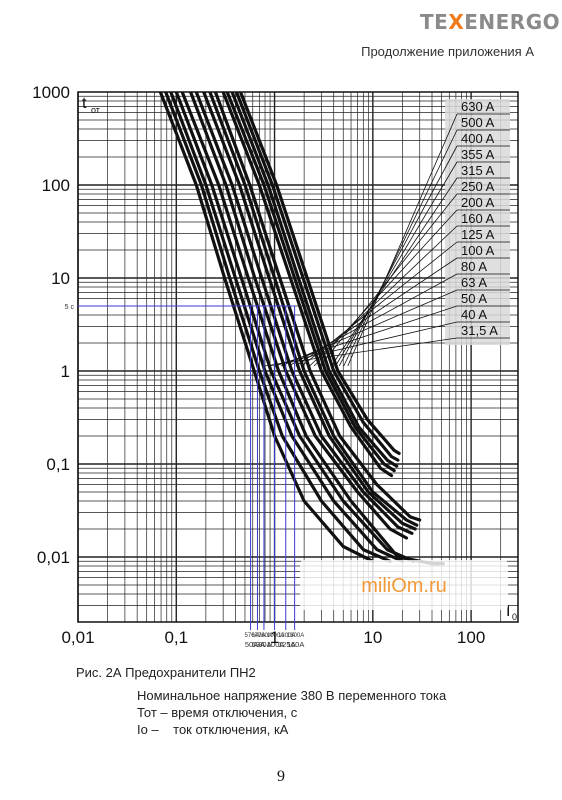  Describe the element at coordinates (287, 644) in the screenshot. I see `marker-label-bottom: 125A` at that location.